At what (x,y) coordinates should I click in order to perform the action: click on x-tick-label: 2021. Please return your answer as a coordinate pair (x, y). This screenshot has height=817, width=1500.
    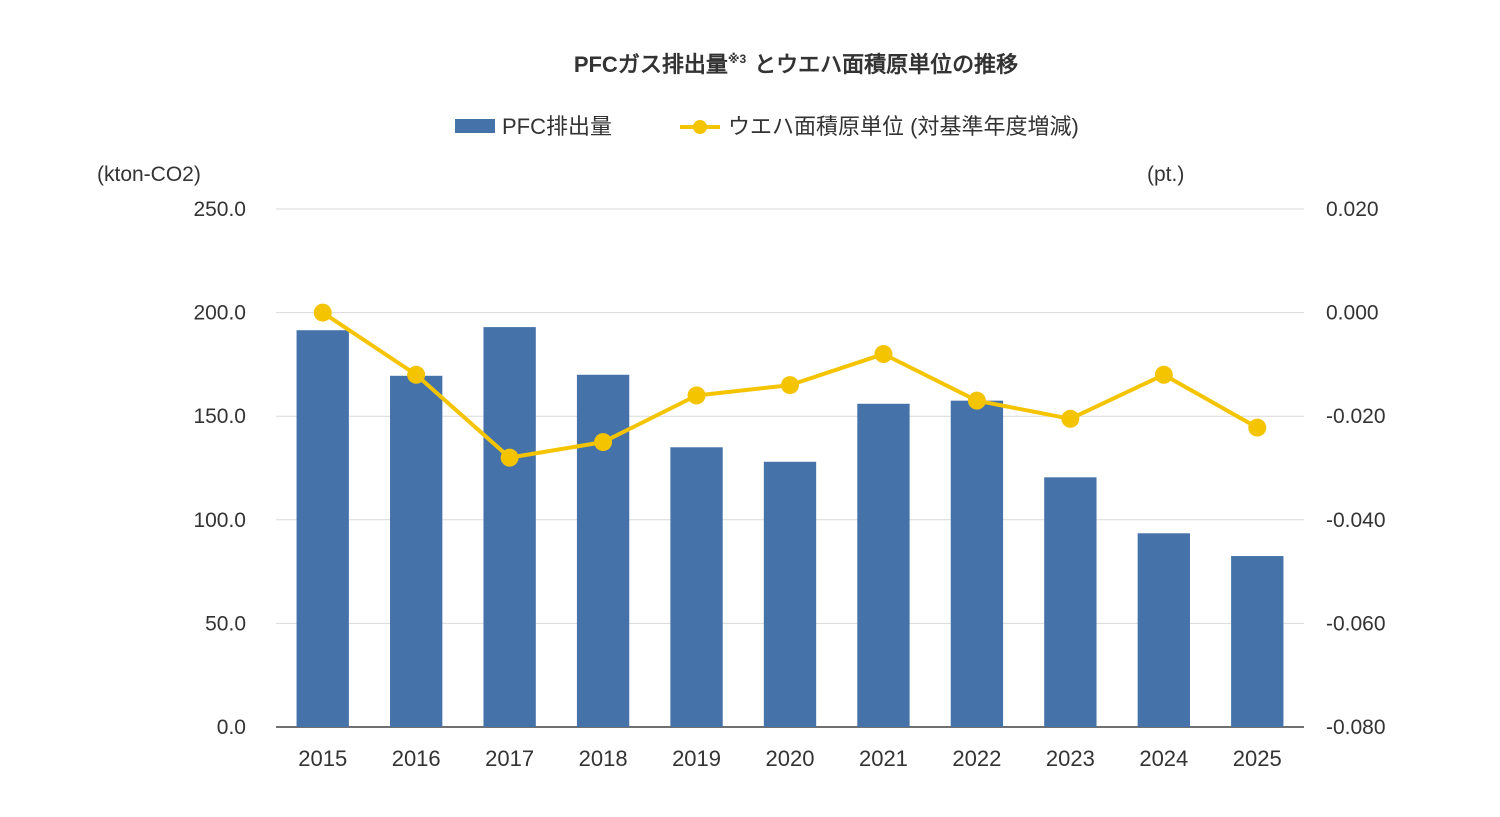
    Looking at the image, I should click on (883, 758).